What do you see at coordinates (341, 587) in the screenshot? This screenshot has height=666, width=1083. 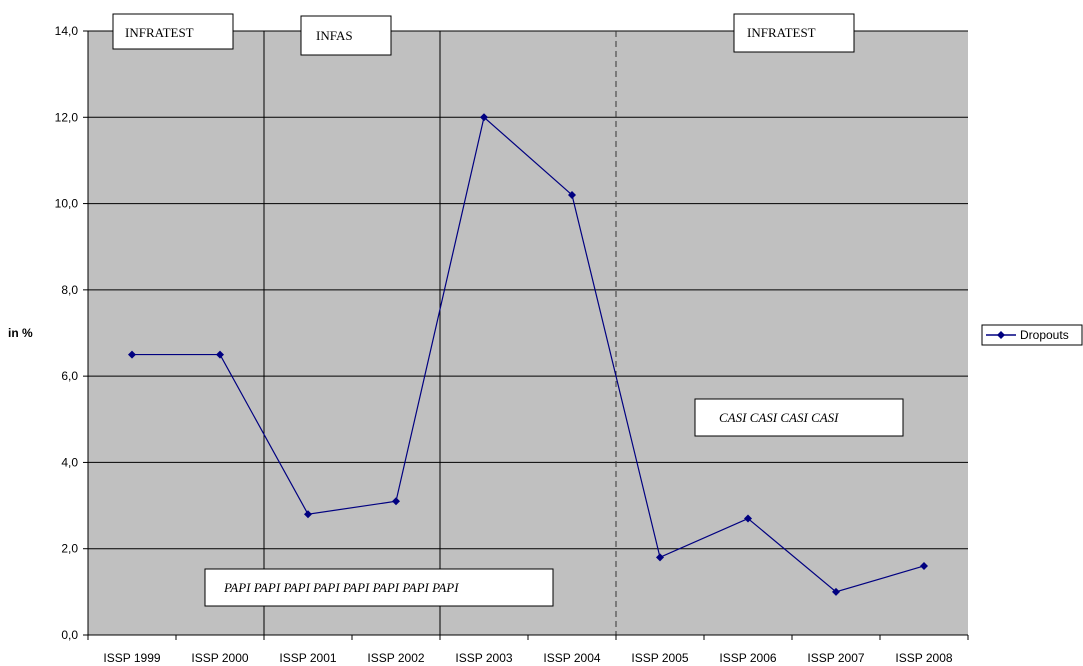 I see `papi-label: PAPI PAPI PAPI PAPI PAPI PAPI PAPI PAPI` at bounding box center [341, 587].